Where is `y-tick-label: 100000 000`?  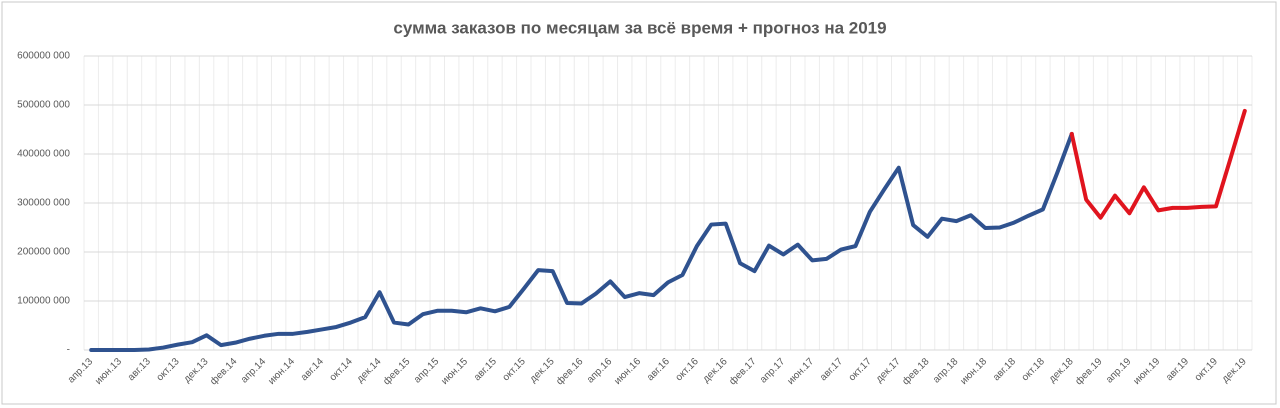 y-tick-label: 100000 000 is located at coordinates (43, 301).